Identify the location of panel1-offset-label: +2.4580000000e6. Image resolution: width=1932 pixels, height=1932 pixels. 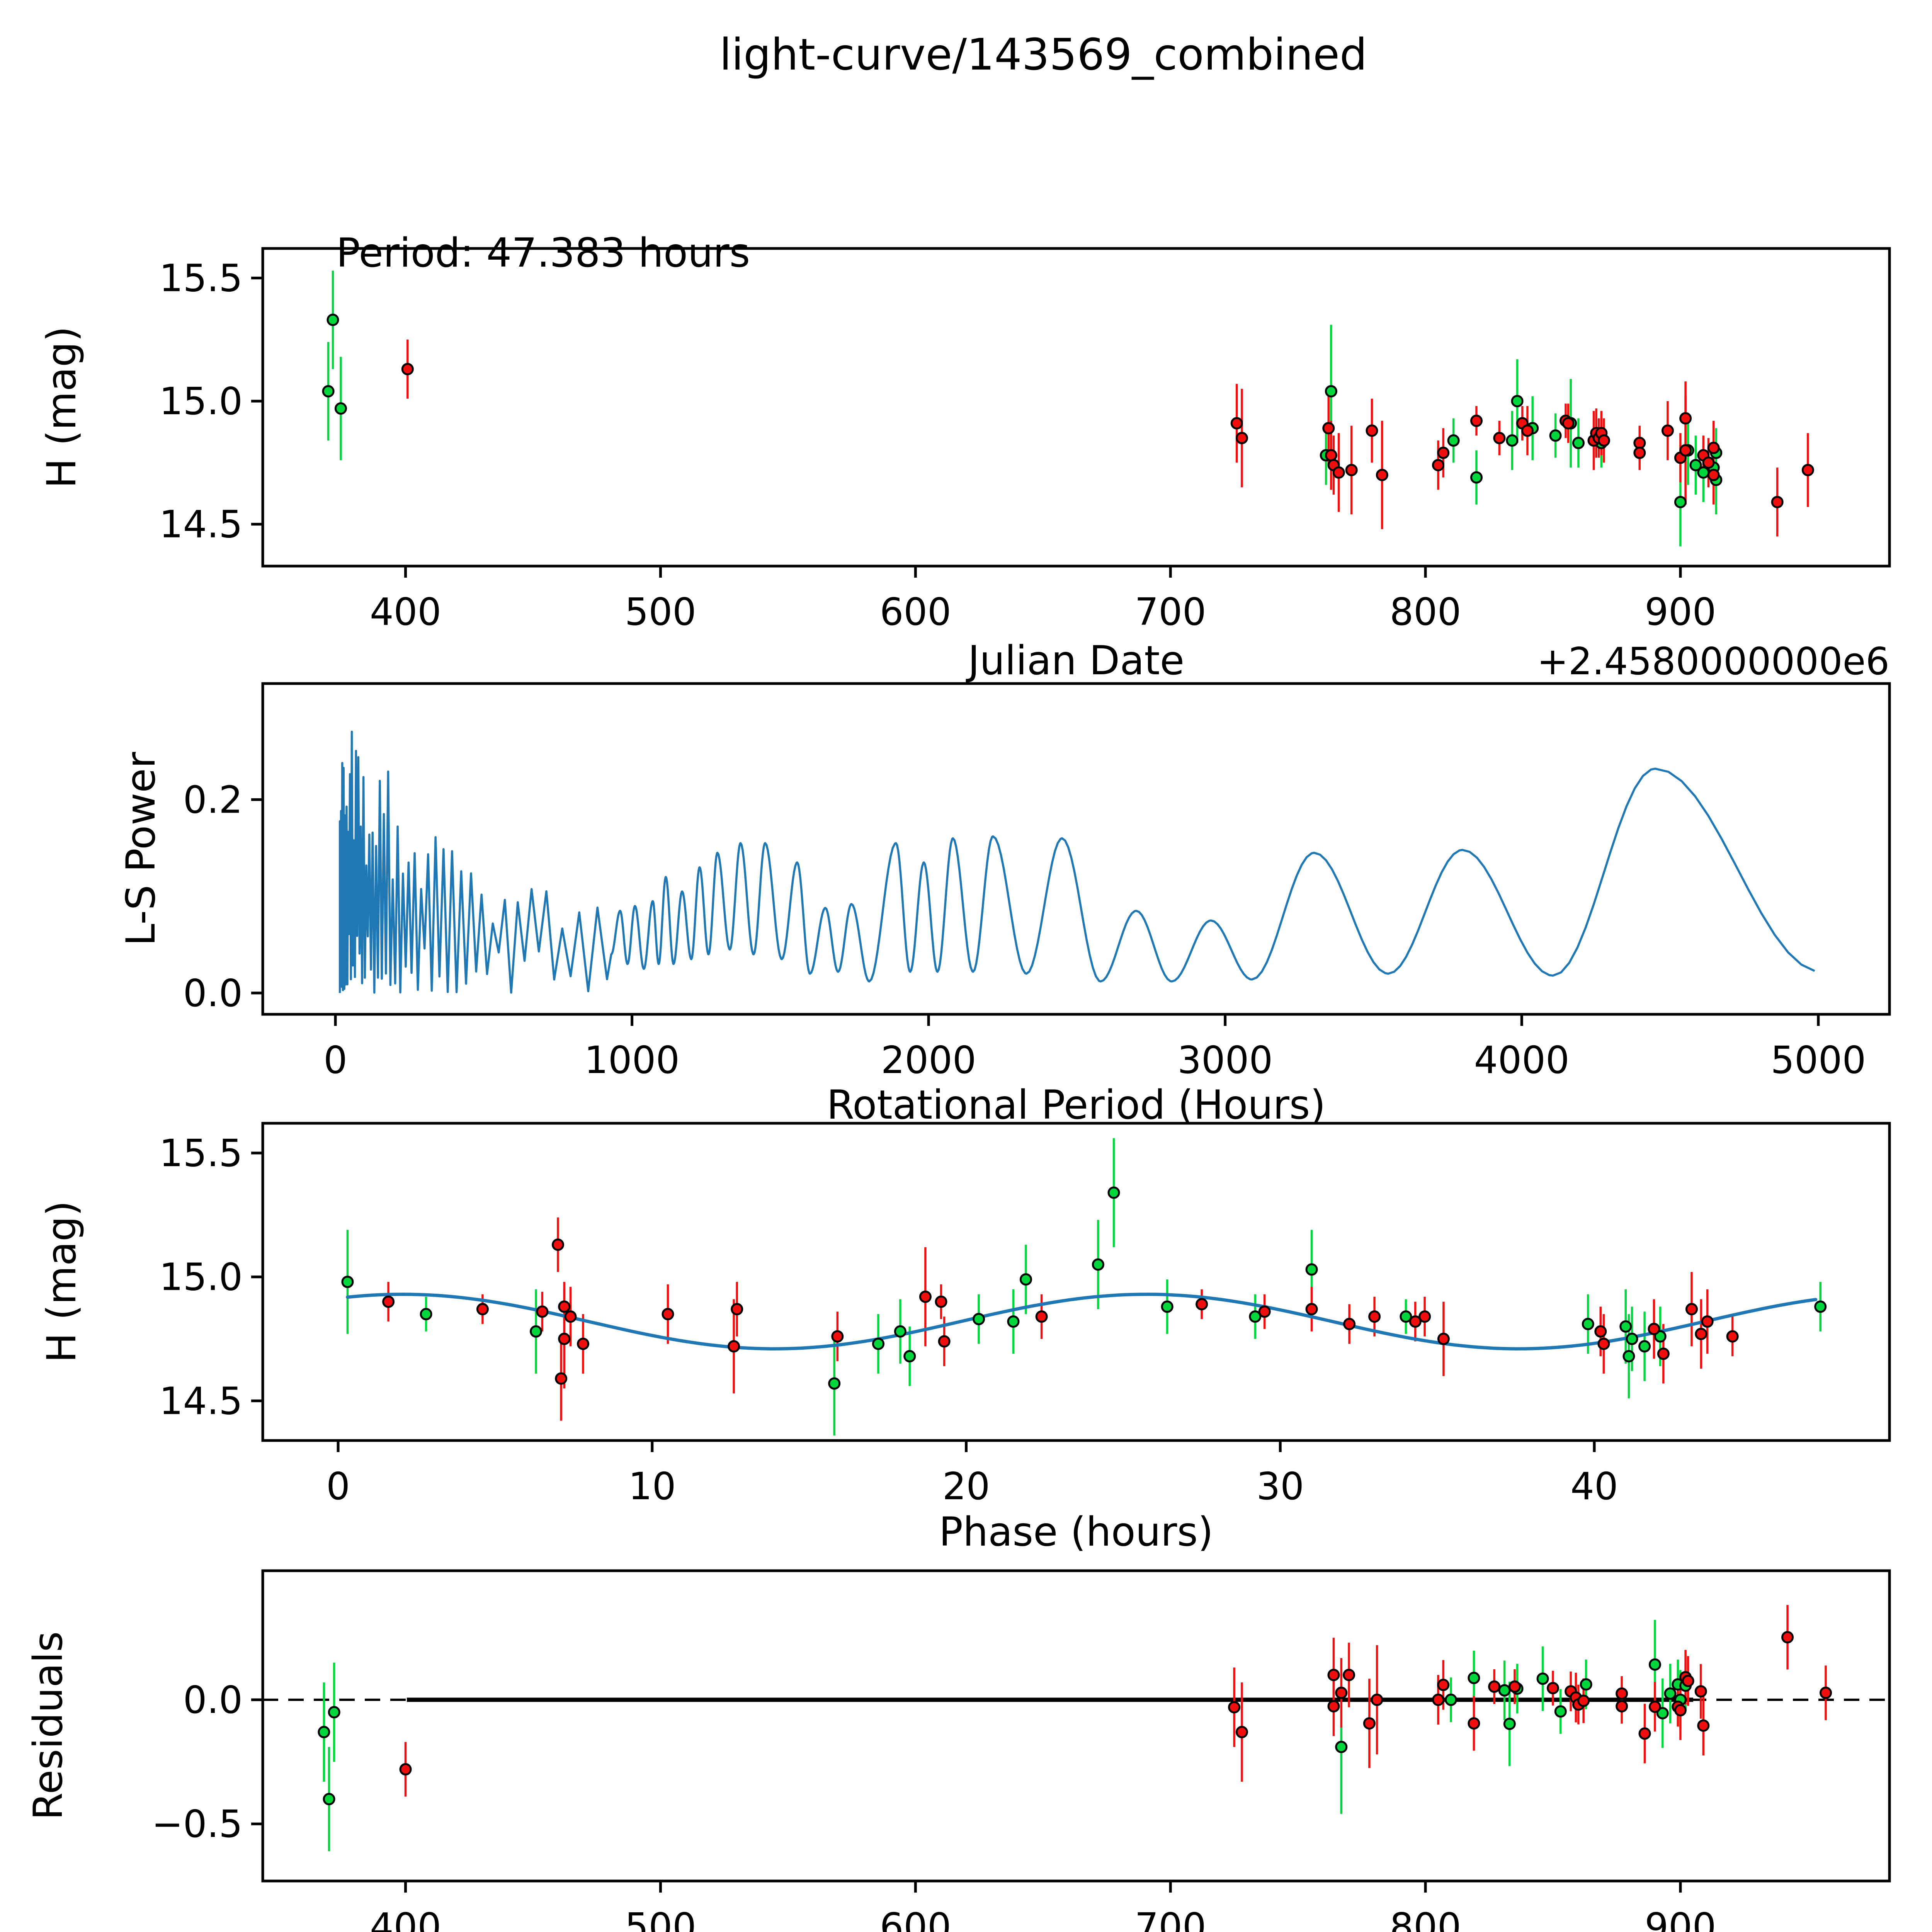
(1713, 661).